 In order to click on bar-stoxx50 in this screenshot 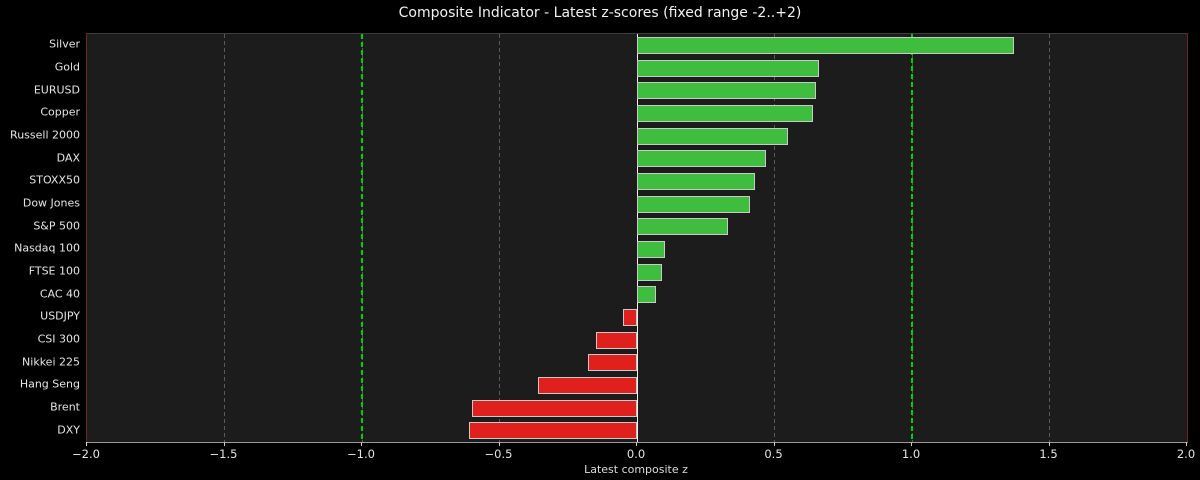, I will do `click(696, 181)`.